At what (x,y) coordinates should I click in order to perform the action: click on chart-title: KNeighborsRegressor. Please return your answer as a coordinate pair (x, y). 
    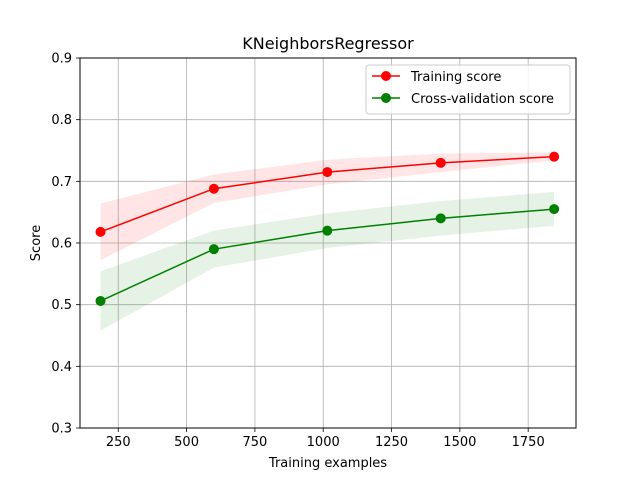
    Looking at the image, I should click on (328, 43).